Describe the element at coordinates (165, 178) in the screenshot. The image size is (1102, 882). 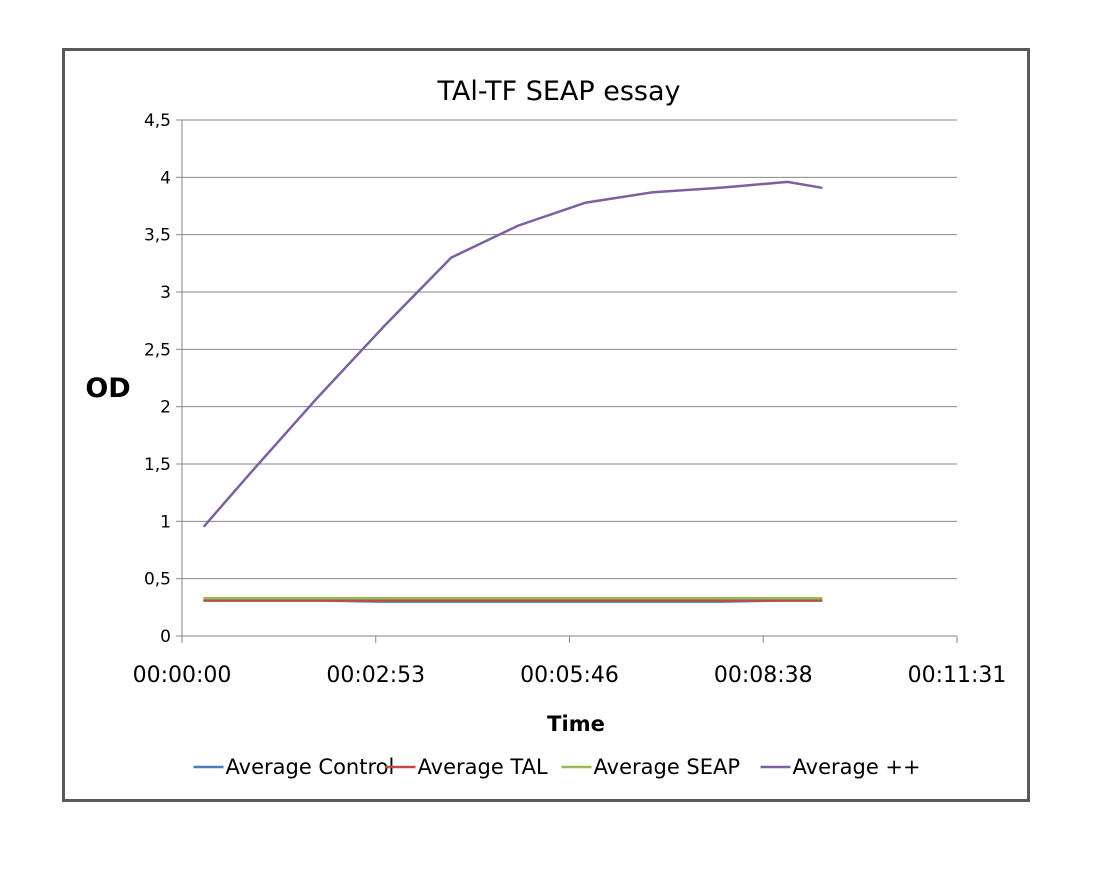
I see `y-tick-label: 4` at that location.